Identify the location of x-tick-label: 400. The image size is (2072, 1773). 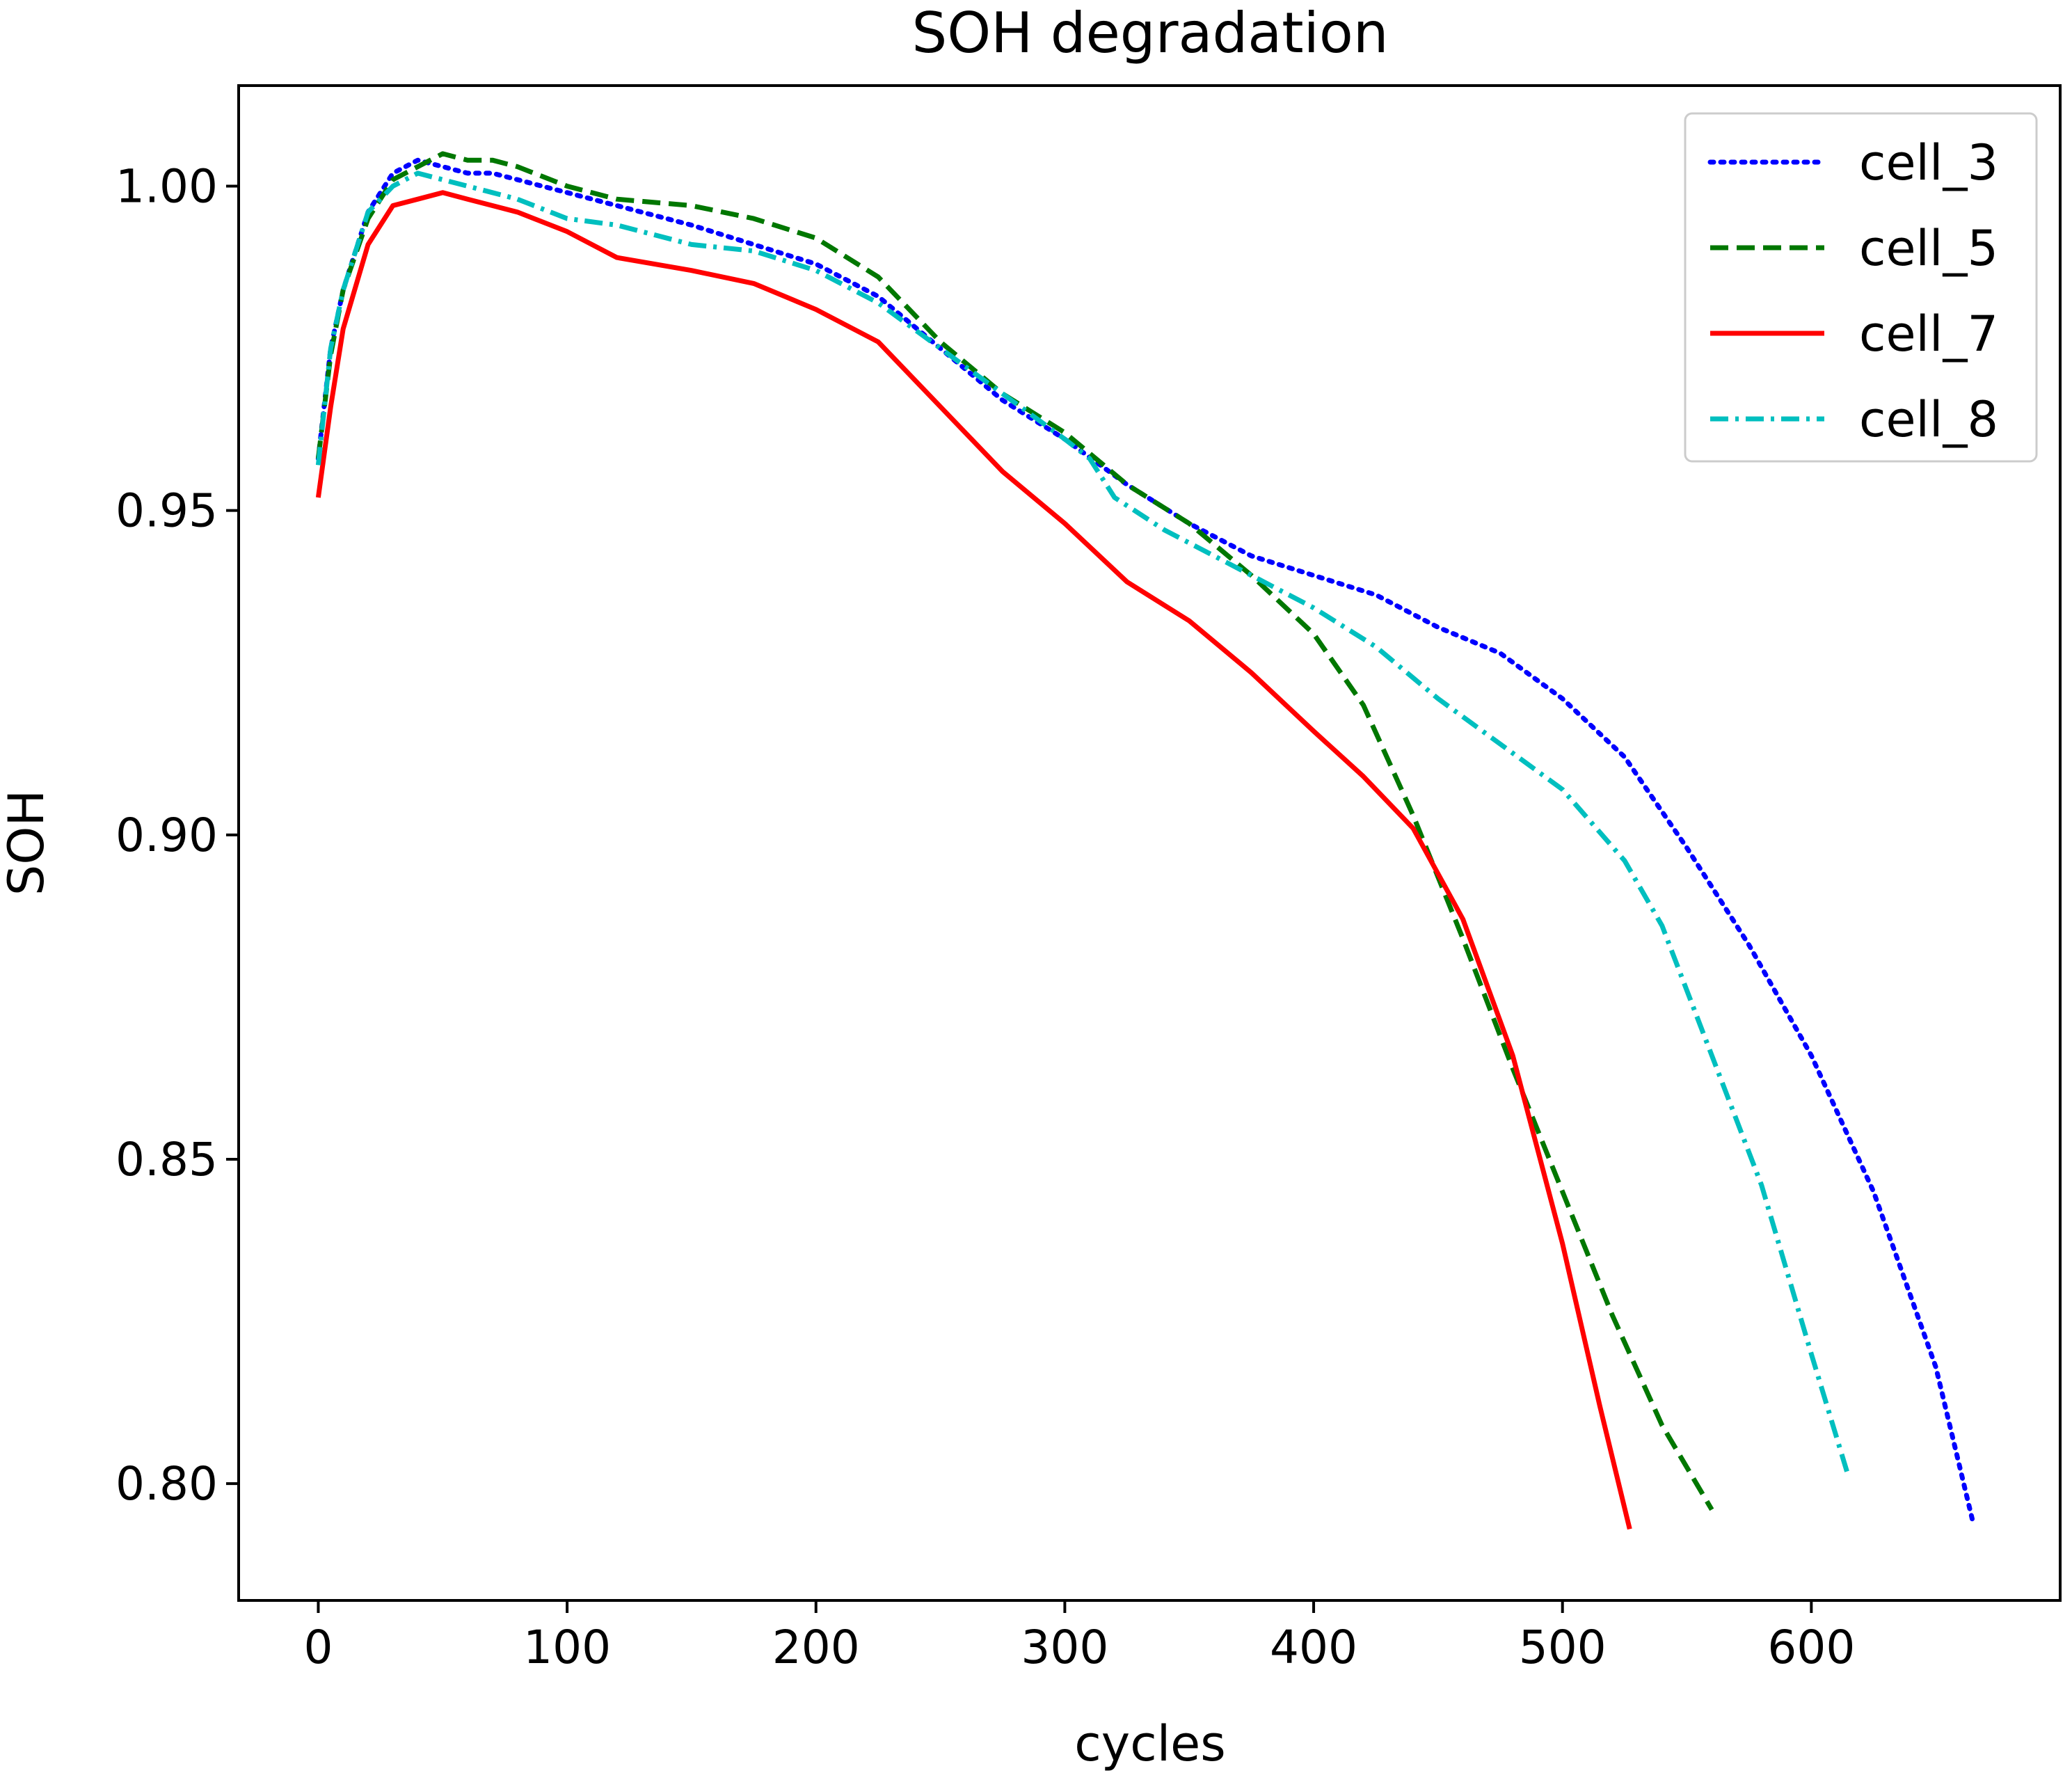
(1313, 1647).